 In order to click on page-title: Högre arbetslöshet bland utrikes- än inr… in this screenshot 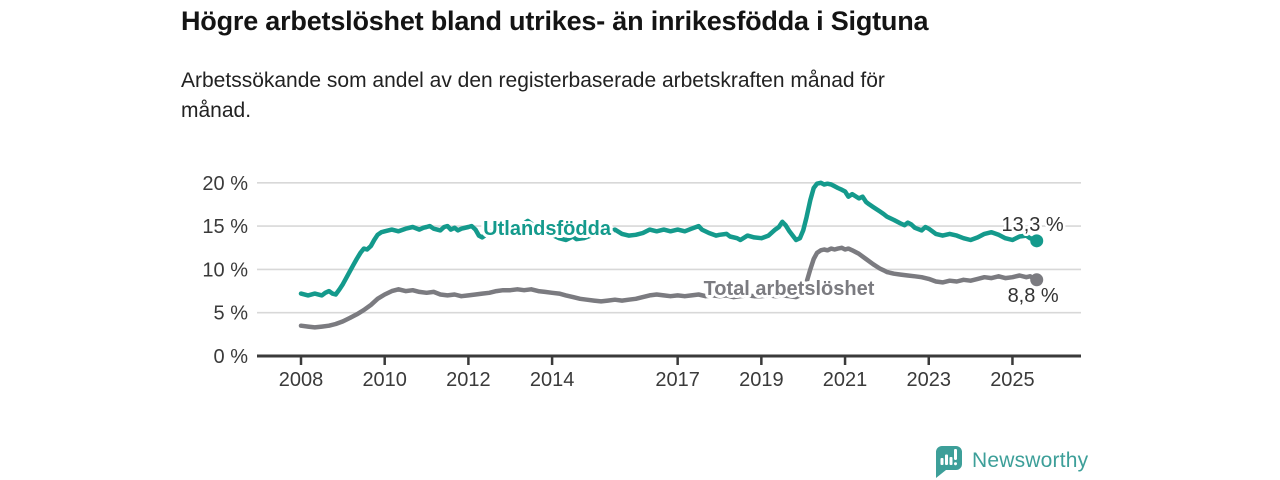, I will do `click(555, 21)`.